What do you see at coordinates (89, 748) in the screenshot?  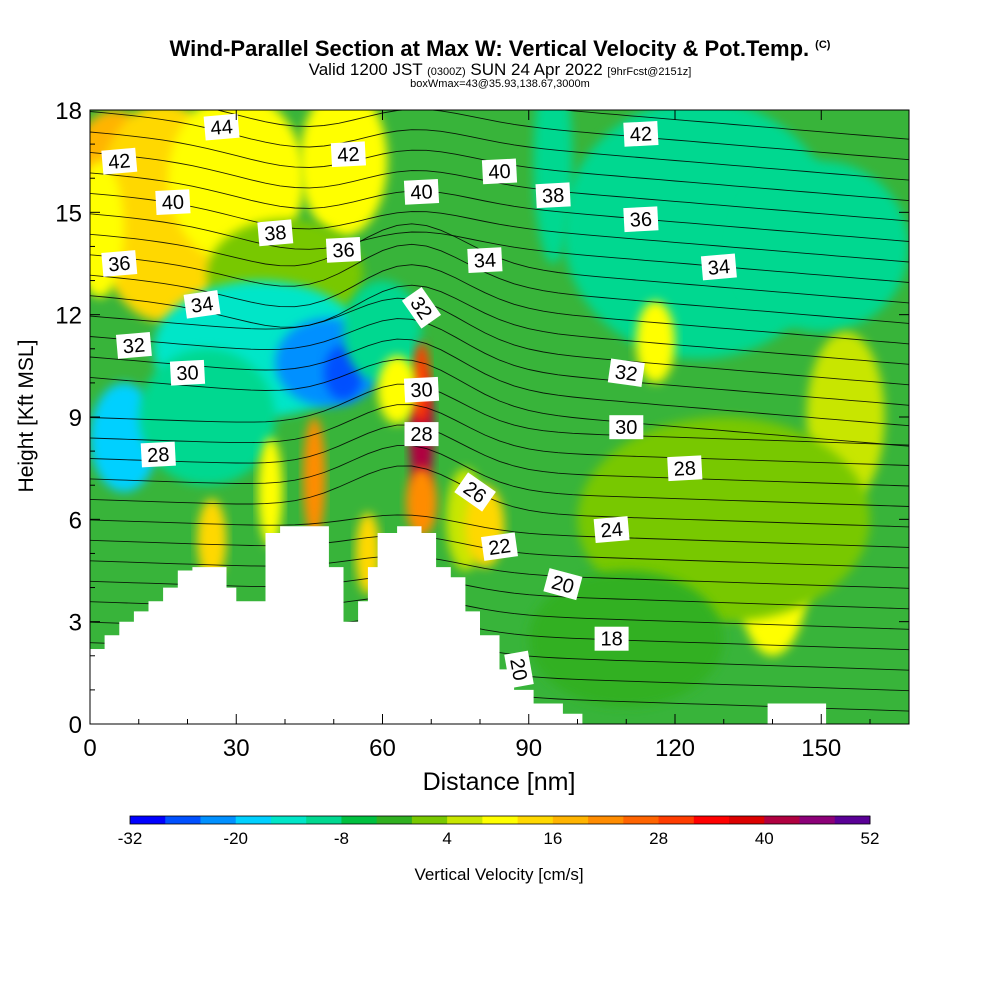 I see `x-tick-label: 0` at bounding box center [89, 748].